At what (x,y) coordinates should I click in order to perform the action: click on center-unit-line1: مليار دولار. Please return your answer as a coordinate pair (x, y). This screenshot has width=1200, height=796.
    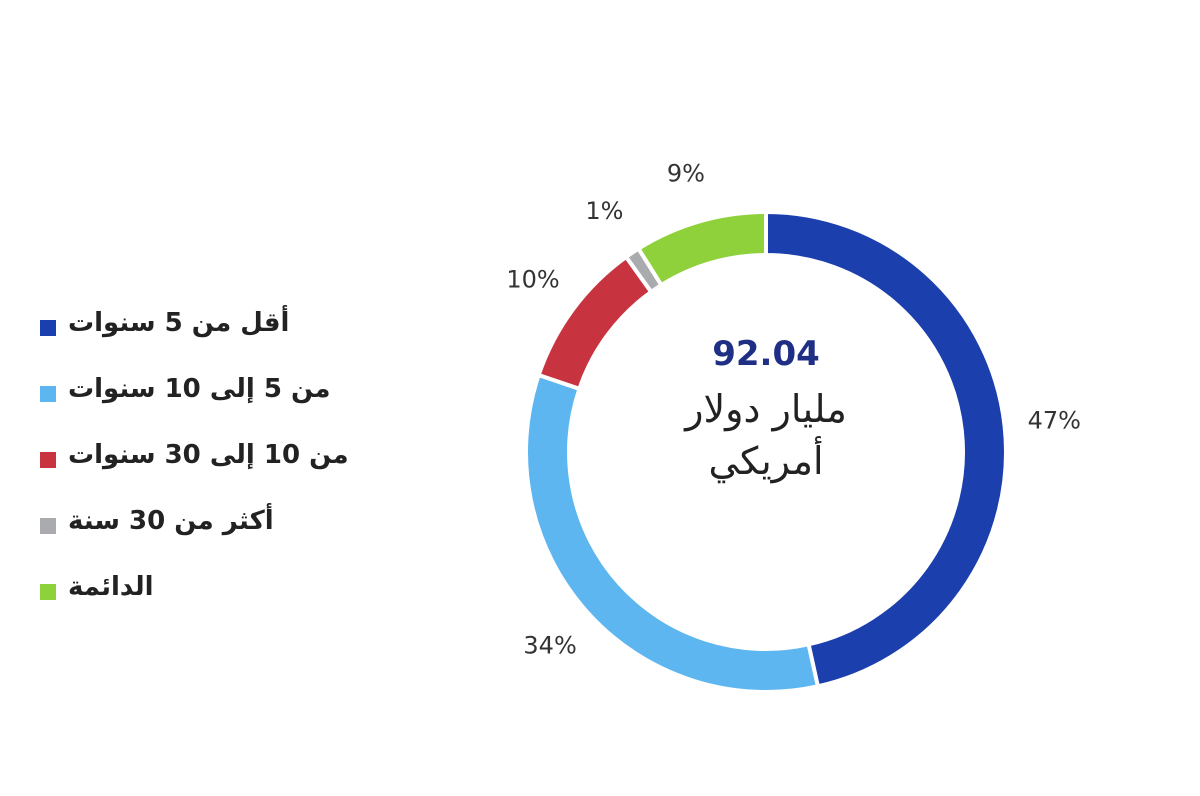
    Looking at the image, I should click on (765, 409).